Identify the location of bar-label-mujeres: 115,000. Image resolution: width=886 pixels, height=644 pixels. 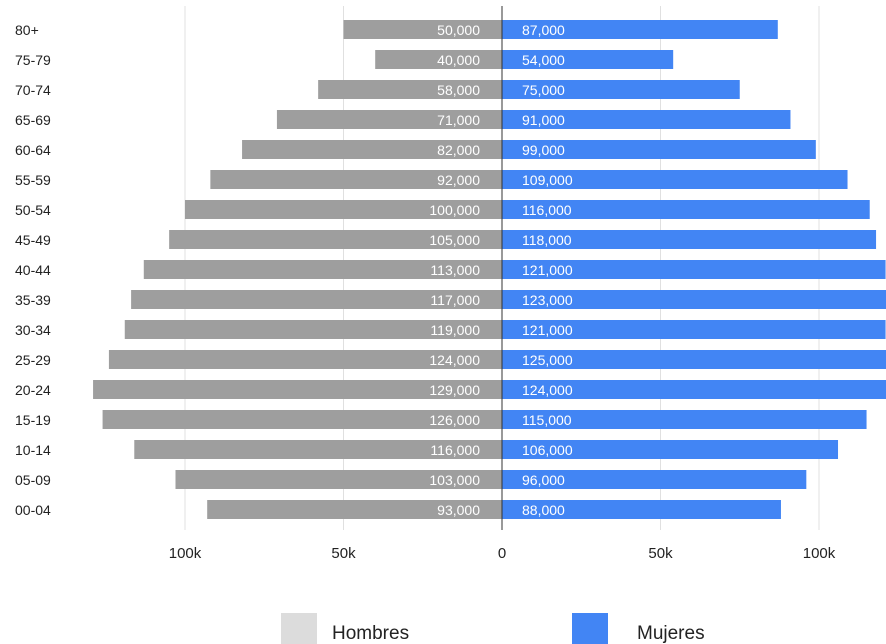
(547, 420).